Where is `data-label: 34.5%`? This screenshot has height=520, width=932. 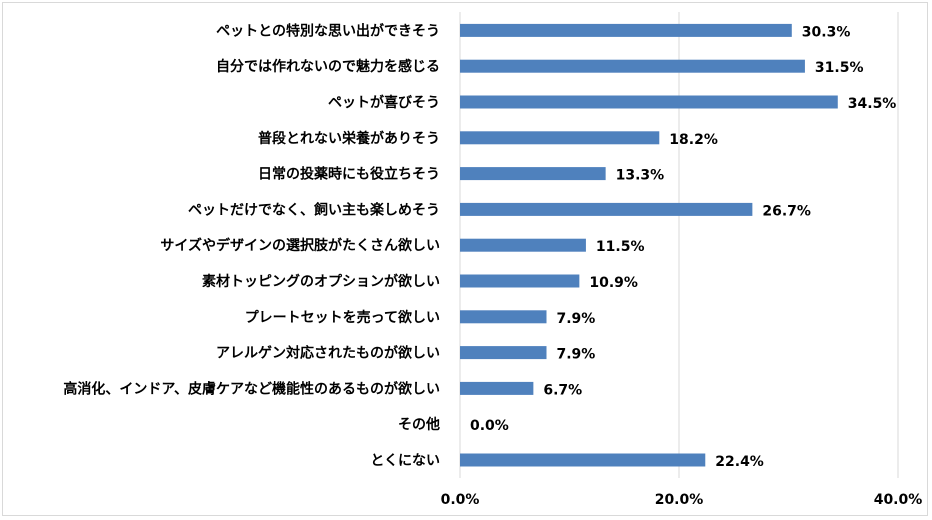 data-label: 34.5% is located at coordinates (872, 104).